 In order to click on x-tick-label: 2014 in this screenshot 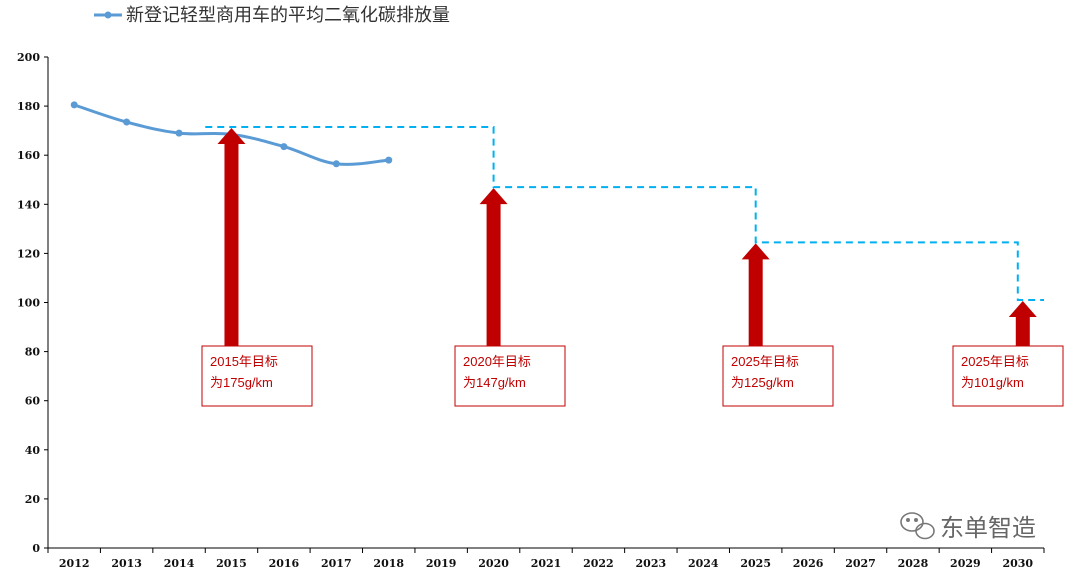, I will do `click(179, 563)`.